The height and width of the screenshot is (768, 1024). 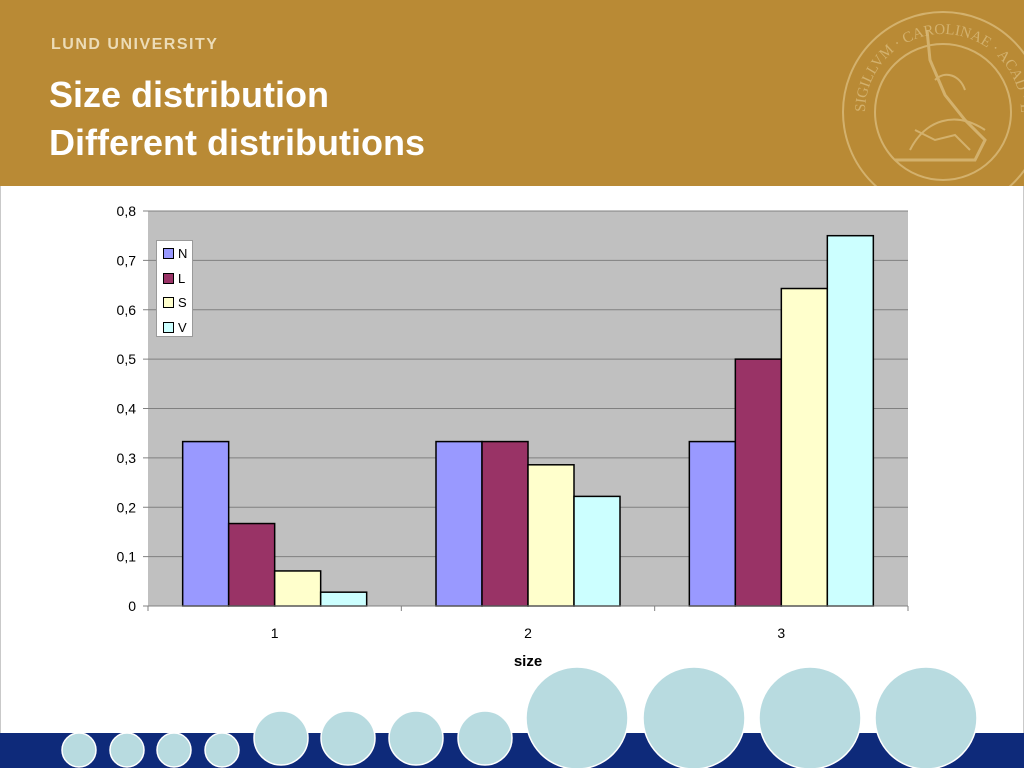 What do you see at coordinates (127, 507) in the screenshot?
I see `y-tick-label: 0,2` at bounding box center [127, 507].